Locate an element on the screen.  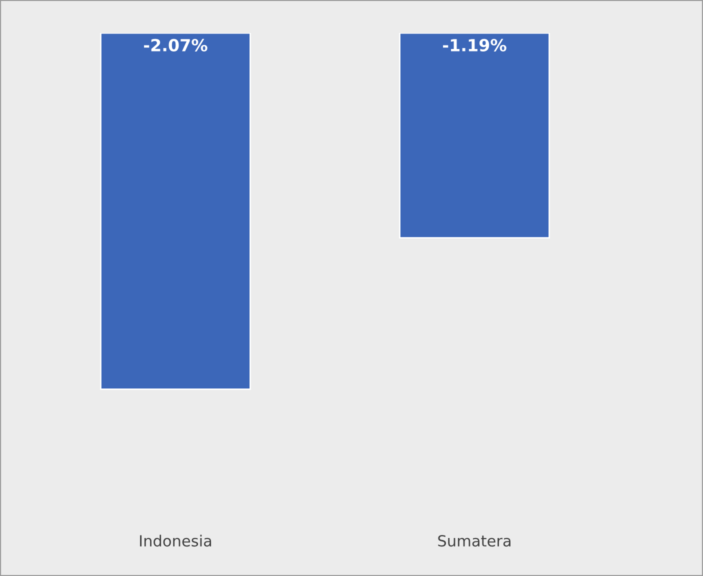
data-label: -2.07% is located at coordinates (176, 45).